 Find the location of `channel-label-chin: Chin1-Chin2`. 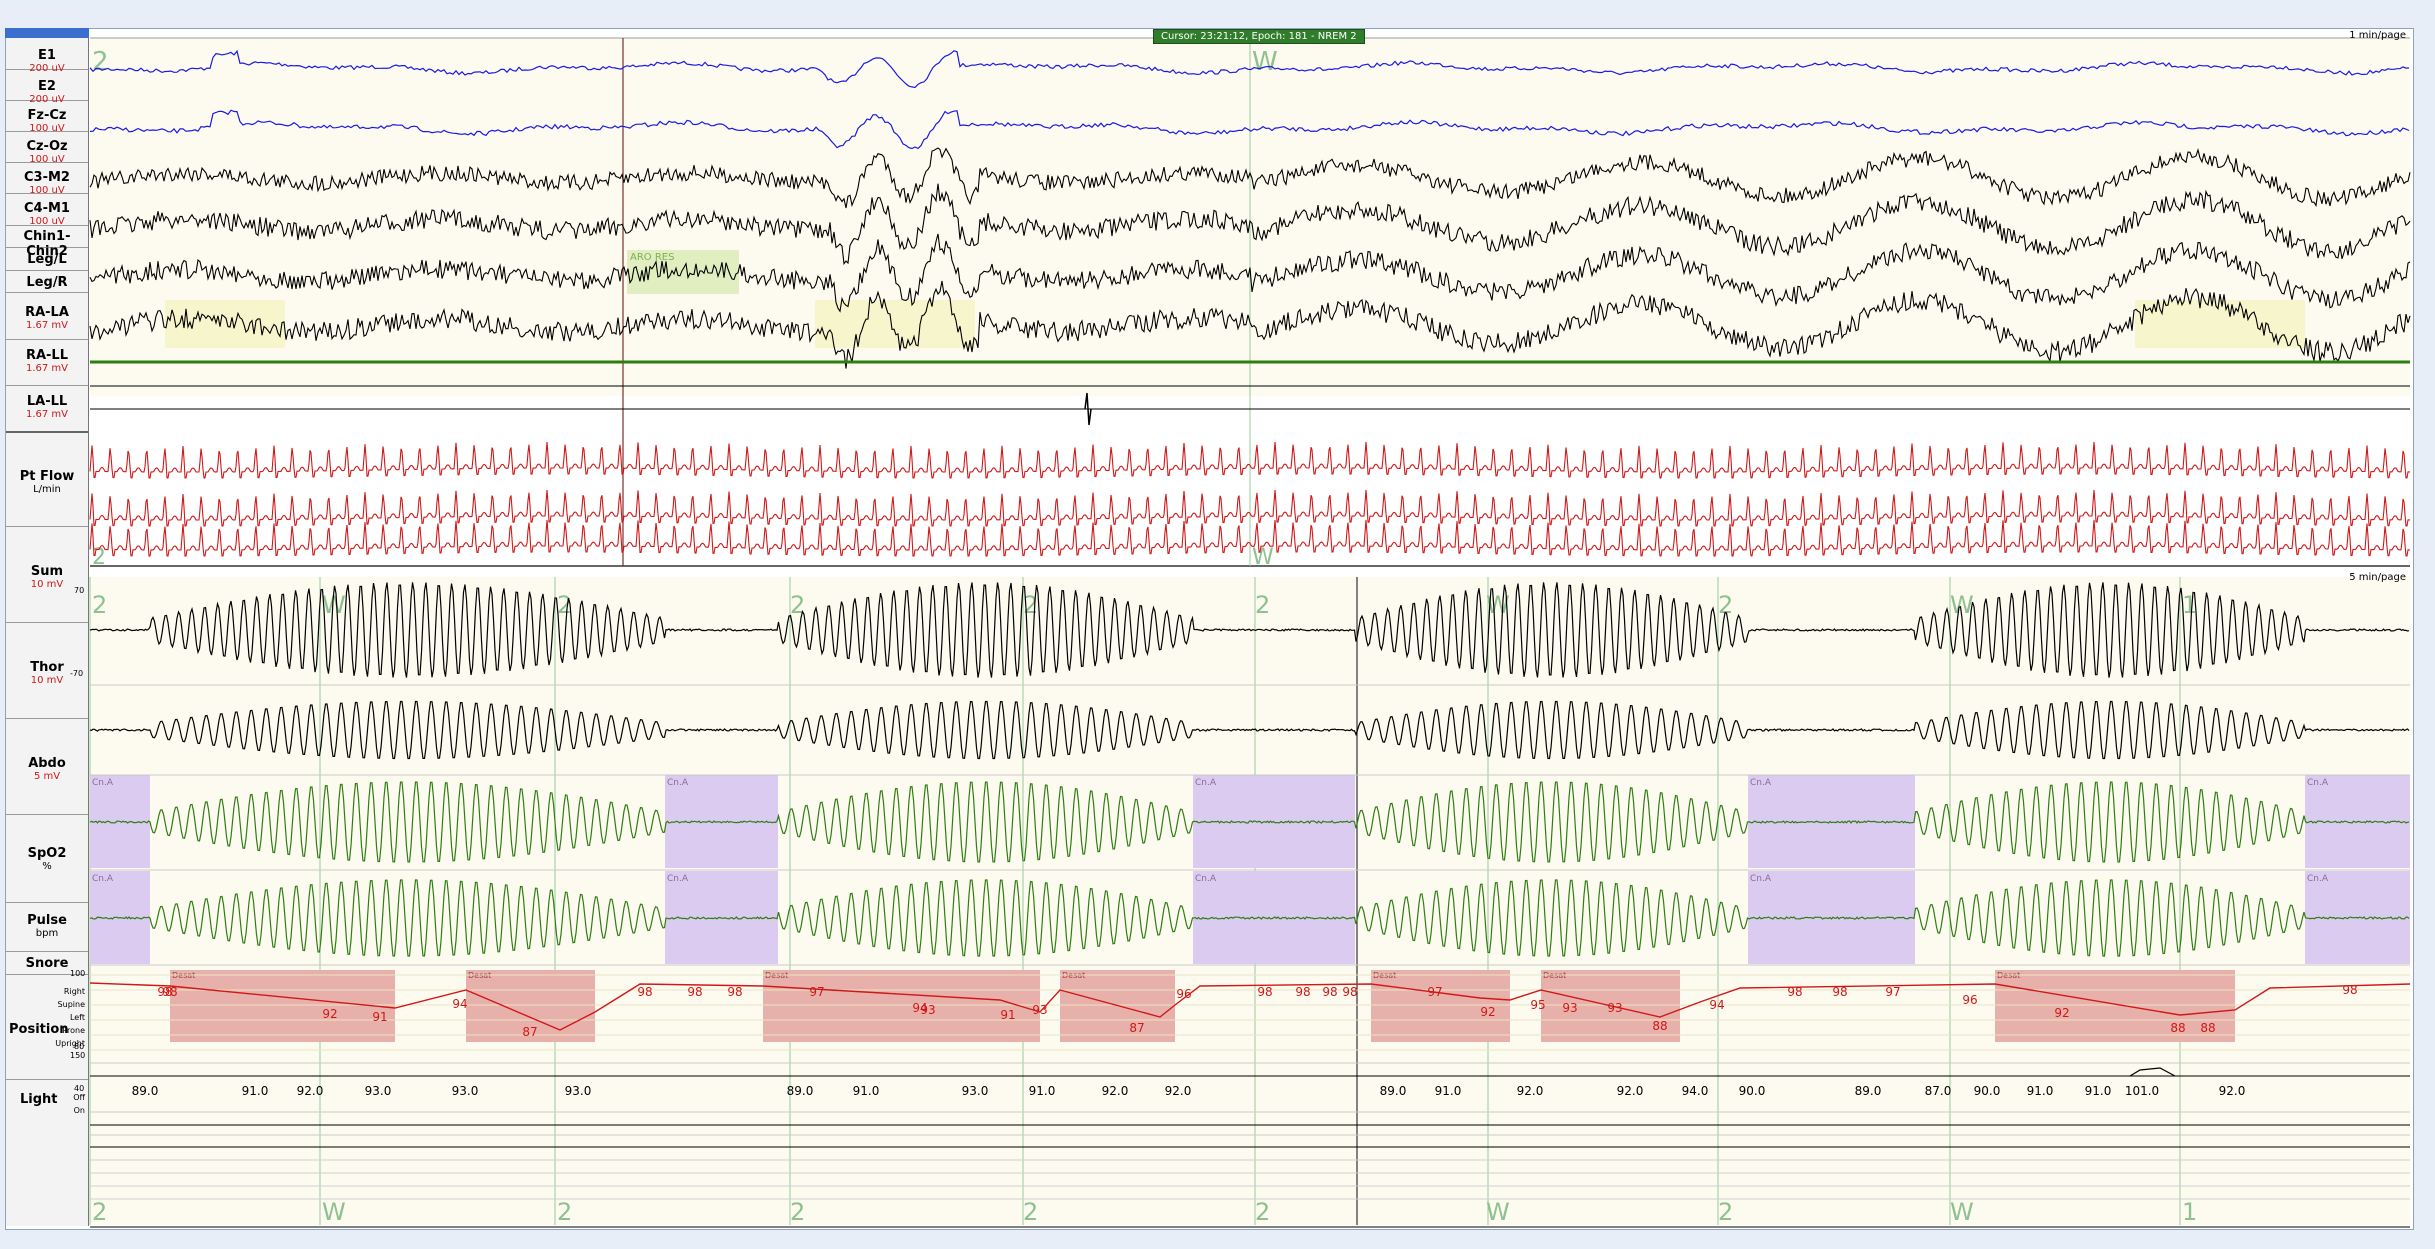

channel-label-chin: Chin1-Chin2 is located at coordinates (47, 242).